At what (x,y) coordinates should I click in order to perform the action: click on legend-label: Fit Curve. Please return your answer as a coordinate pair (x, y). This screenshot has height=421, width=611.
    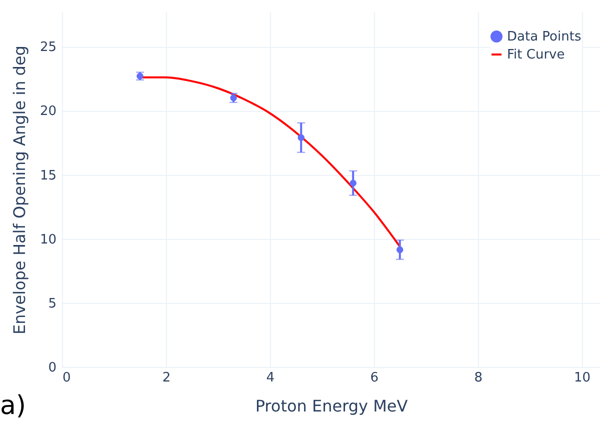
    Looking at the image, I should click on (536, 55).